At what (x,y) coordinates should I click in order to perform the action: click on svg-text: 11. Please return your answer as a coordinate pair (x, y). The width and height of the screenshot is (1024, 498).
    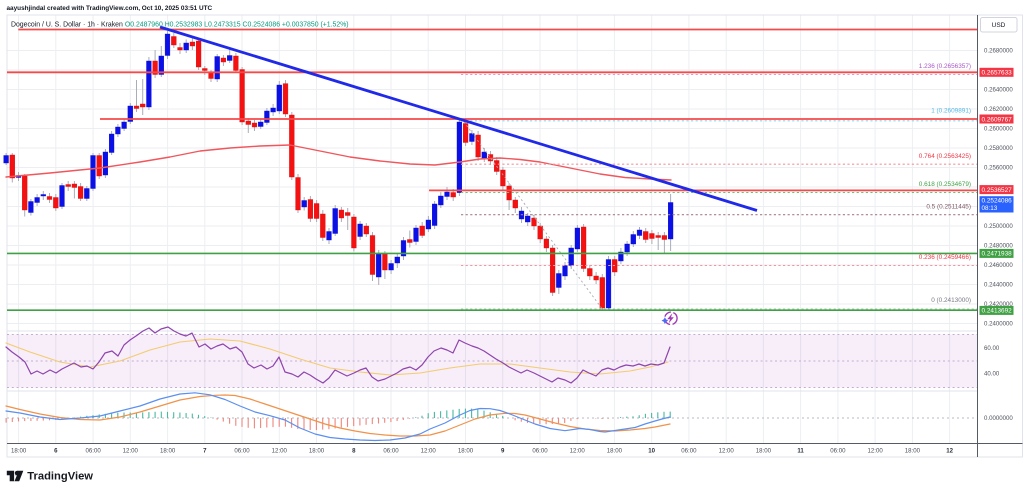
    Looking at the image, I should click on (800, 451).